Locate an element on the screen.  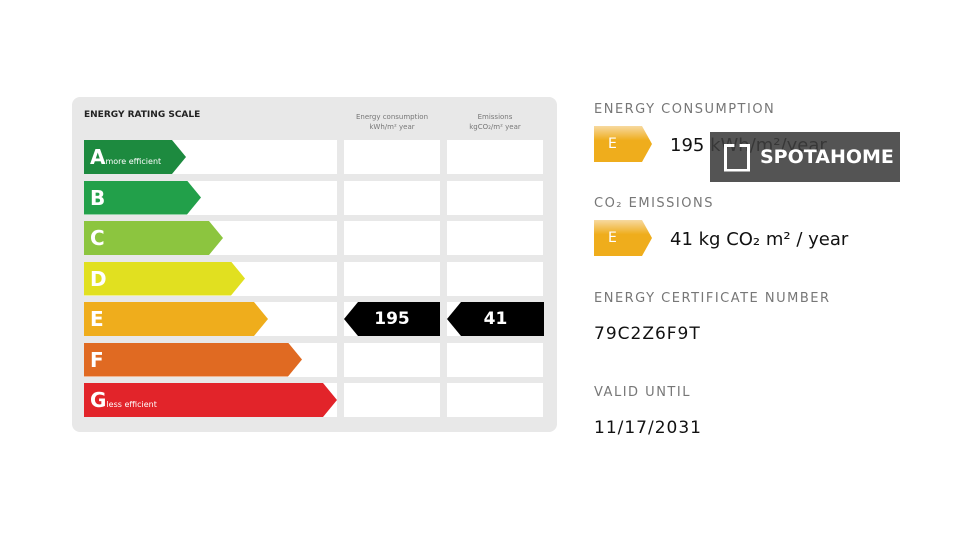
detail-value: 41 kg CO₂ m² / year is located at coordinates (759, 239).